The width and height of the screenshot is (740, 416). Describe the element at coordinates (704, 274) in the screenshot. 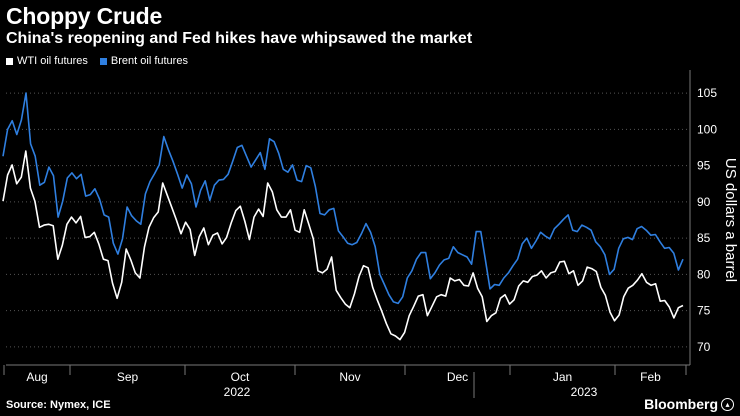

I see `y-tick-label-80: 80` at that location.